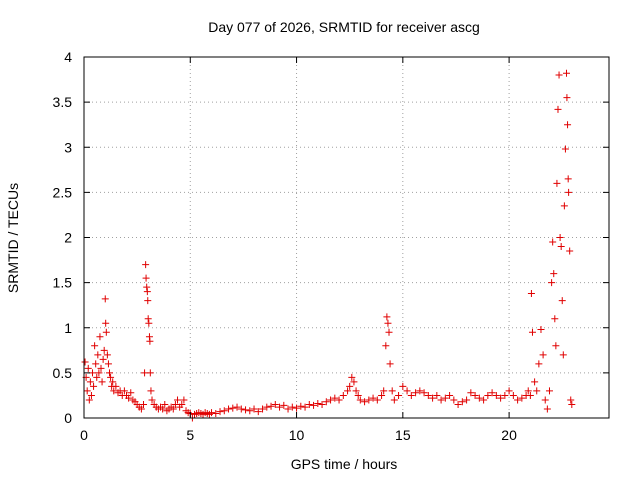  I want to click on x-tick-label: 5, so click(190, 435).